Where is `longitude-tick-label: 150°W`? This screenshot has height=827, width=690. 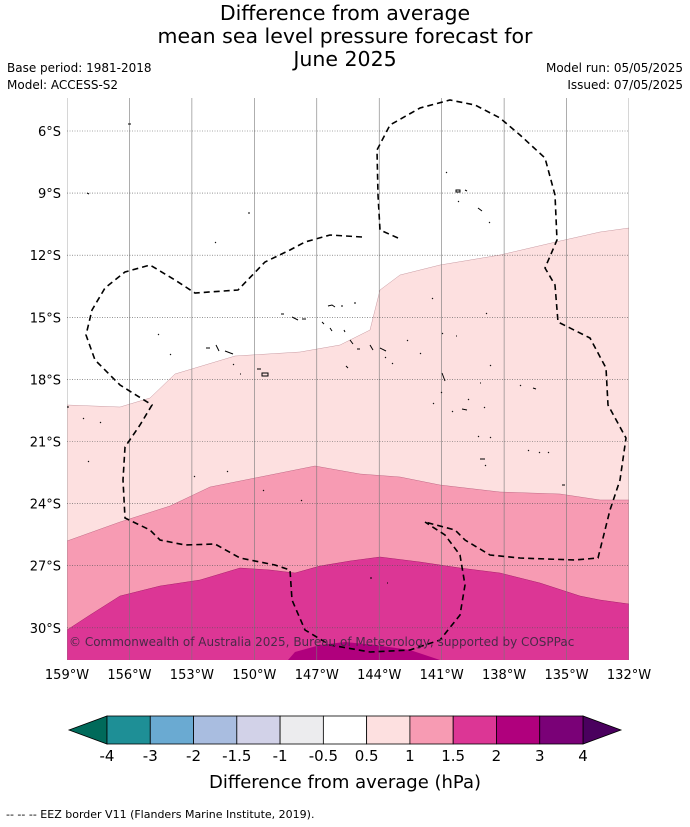
longitude-tick-label: 150°W is located at coordinates (254, 675).